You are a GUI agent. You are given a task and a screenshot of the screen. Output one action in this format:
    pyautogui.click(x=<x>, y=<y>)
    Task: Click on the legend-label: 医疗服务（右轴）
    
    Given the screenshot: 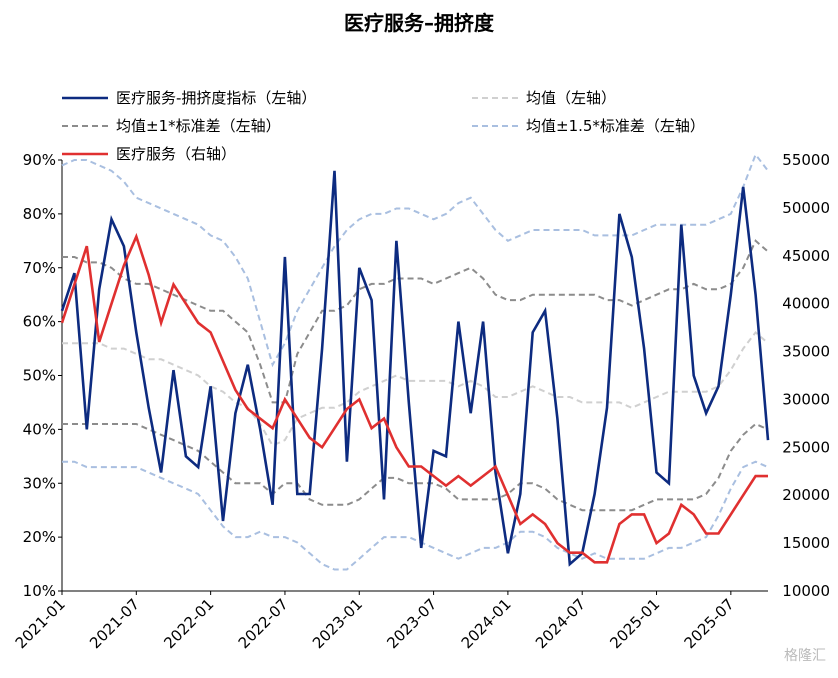 What is the action you would take?
    pyautogui.click(x=176, y=154)
    